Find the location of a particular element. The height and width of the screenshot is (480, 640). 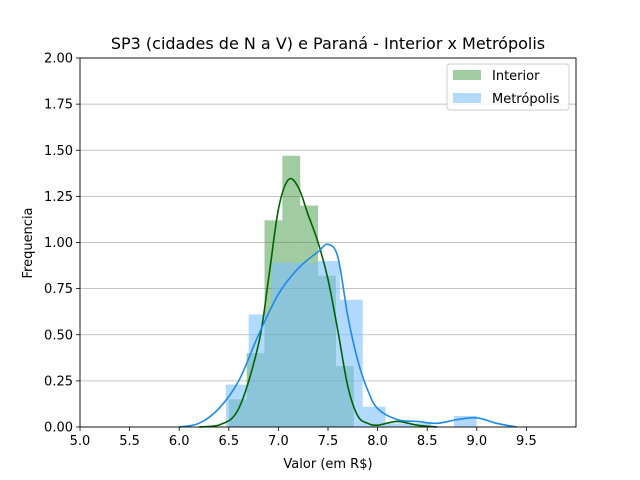

x-tick-label: 8.5 is located at coordinates (427, 441).